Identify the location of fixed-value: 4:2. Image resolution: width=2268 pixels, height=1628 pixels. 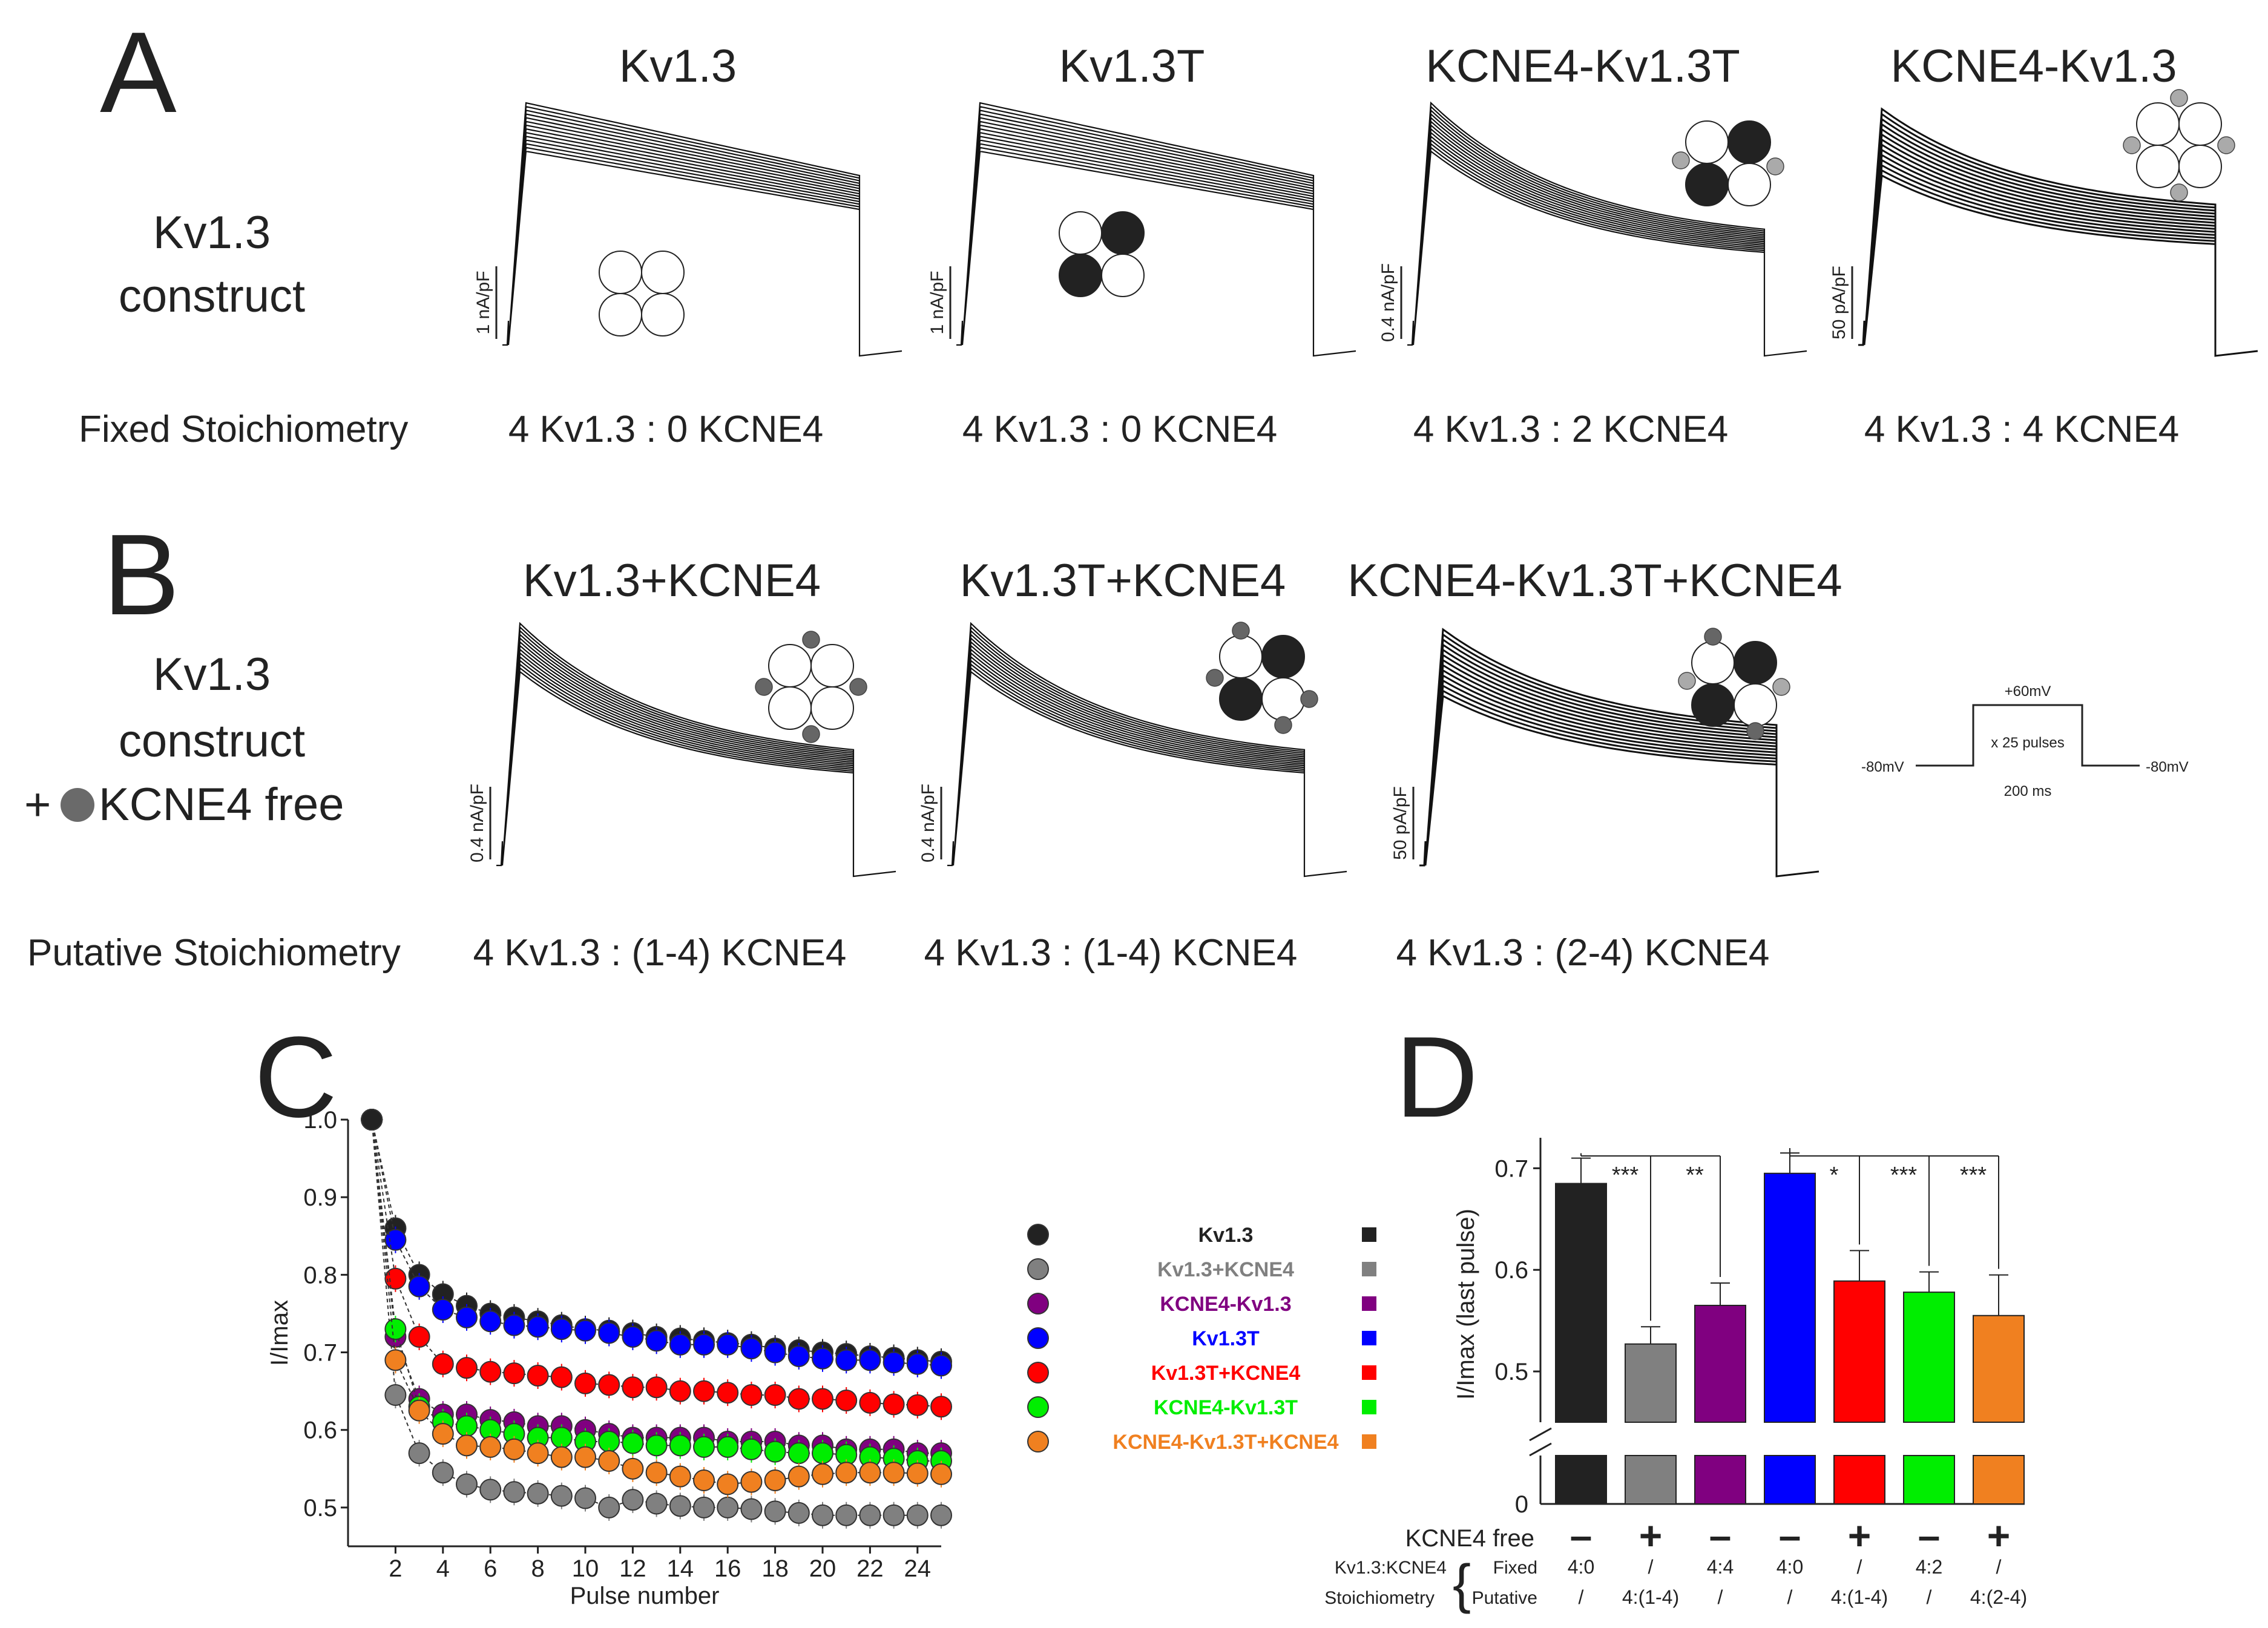
(1929, 1567).